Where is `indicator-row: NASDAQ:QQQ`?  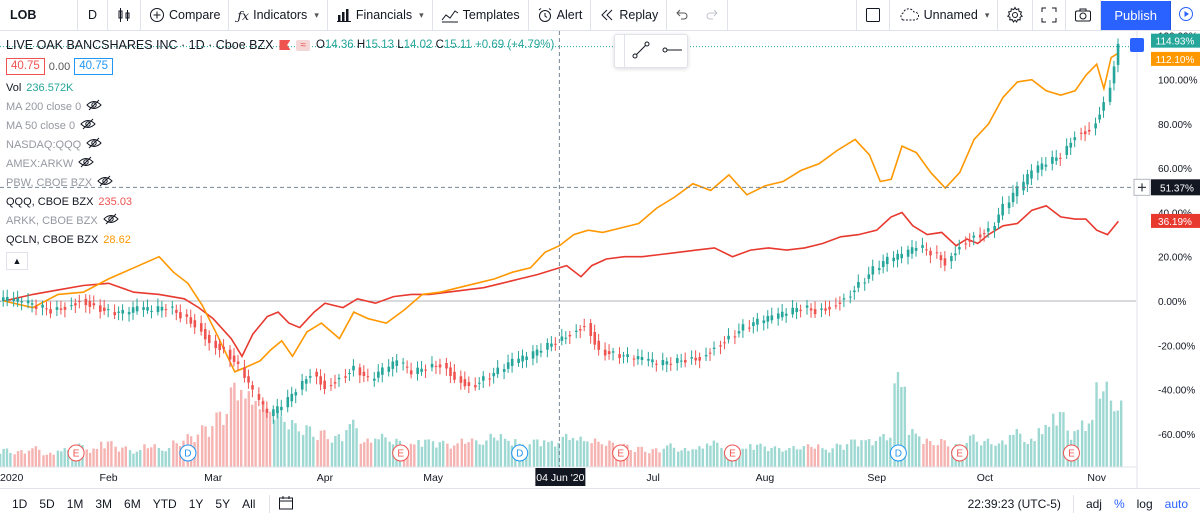 indicator-row: NASDAQ:QQQ is located at coordinates (280, 144).